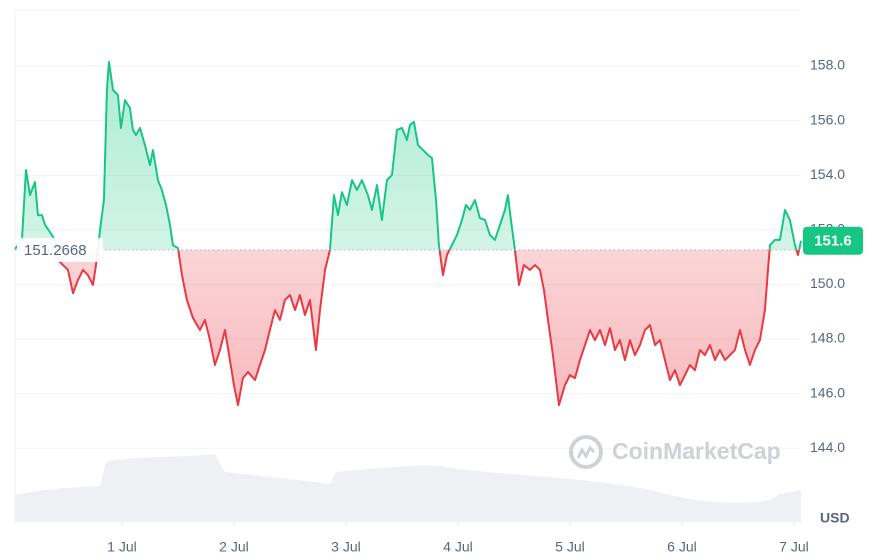 This screenshot has height=557, width=885. Describe the element at coordinates (827, 338) in the screenshot. I see `y-tick-label: 148.0` at that location.